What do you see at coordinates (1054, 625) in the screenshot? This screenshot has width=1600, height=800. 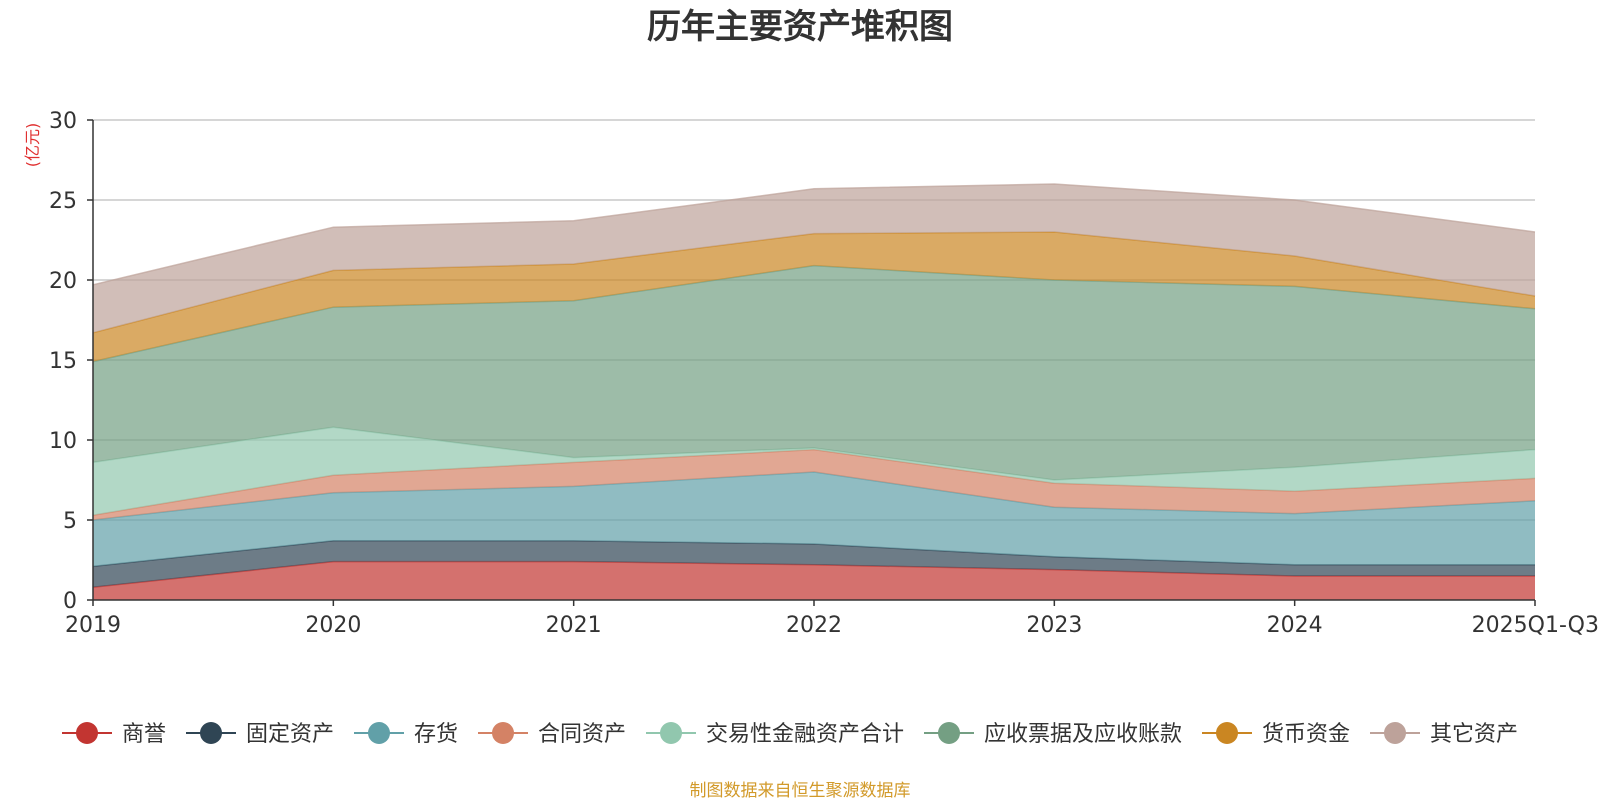 I see `x-tick-label: 2023` at bounding box center [1054, 625].